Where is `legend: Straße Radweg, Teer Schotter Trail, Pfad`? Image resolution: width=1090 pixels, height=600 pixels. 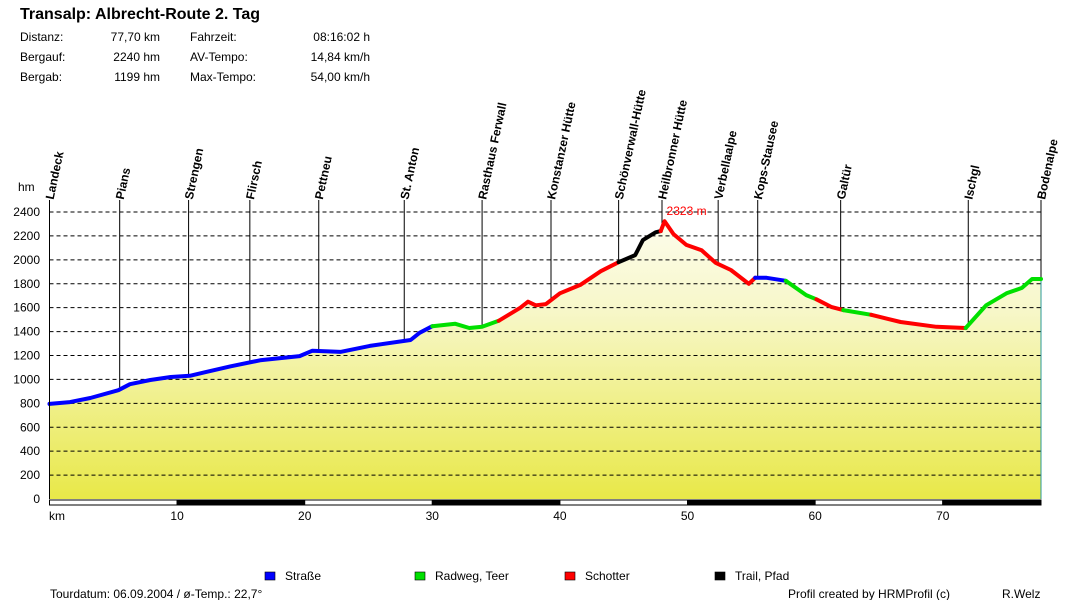 legend: Straße Radweg, Teer Schotter Trail, Pfad is located at coordinates (526, 576).